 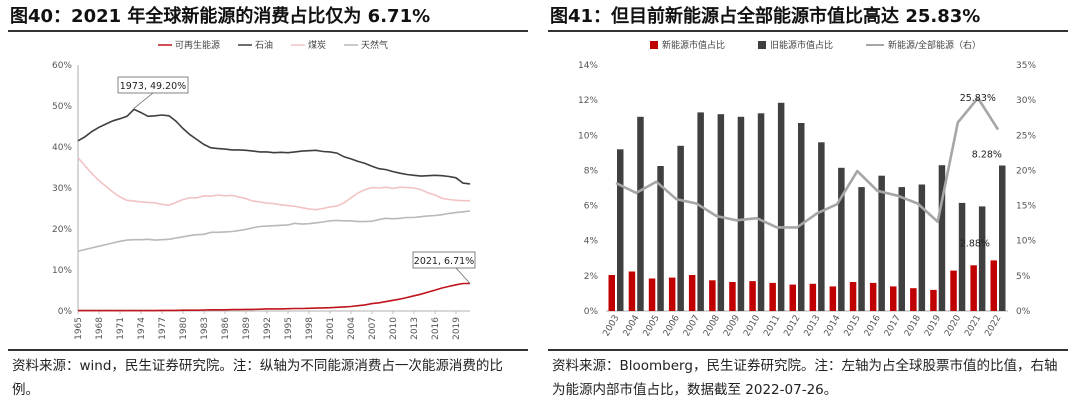 What do you see at coordinates (807, 162) in the screenshot?
I see `ratio-line` at bounding box center [807, 162].